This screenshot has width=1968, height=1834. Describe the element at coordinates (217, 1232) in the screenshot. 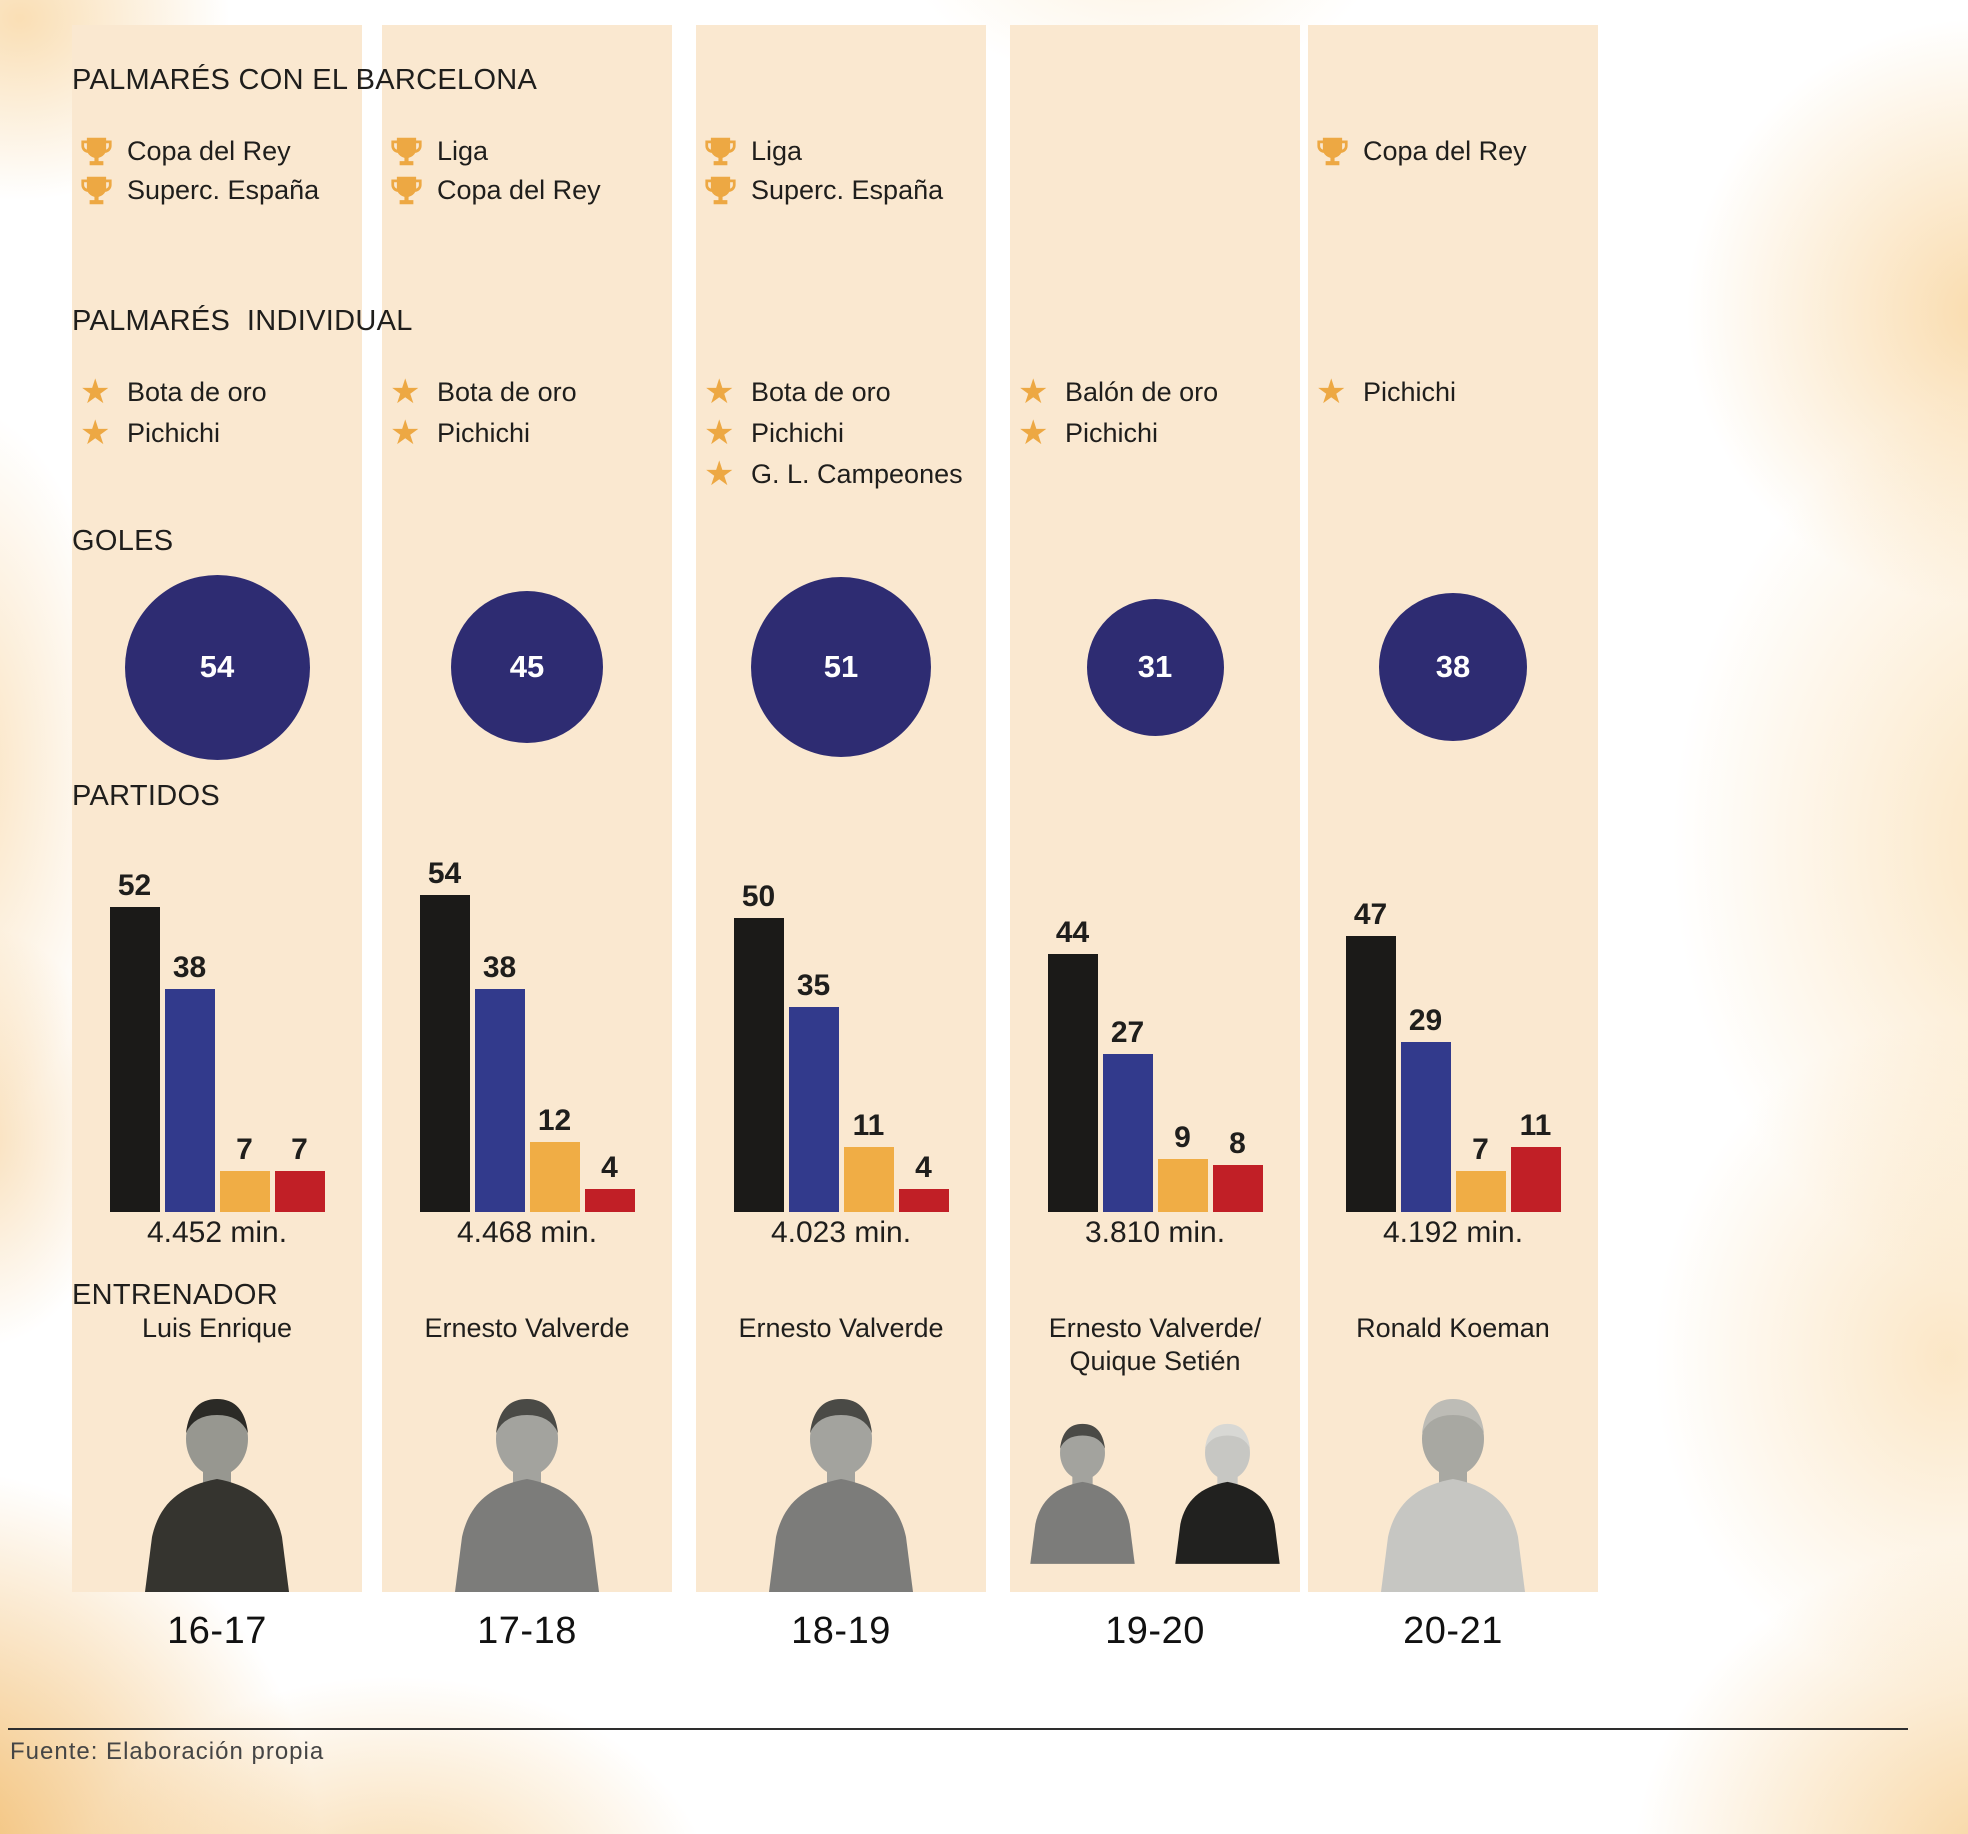

I see `minutes-label: 4.452 min.` at that location.